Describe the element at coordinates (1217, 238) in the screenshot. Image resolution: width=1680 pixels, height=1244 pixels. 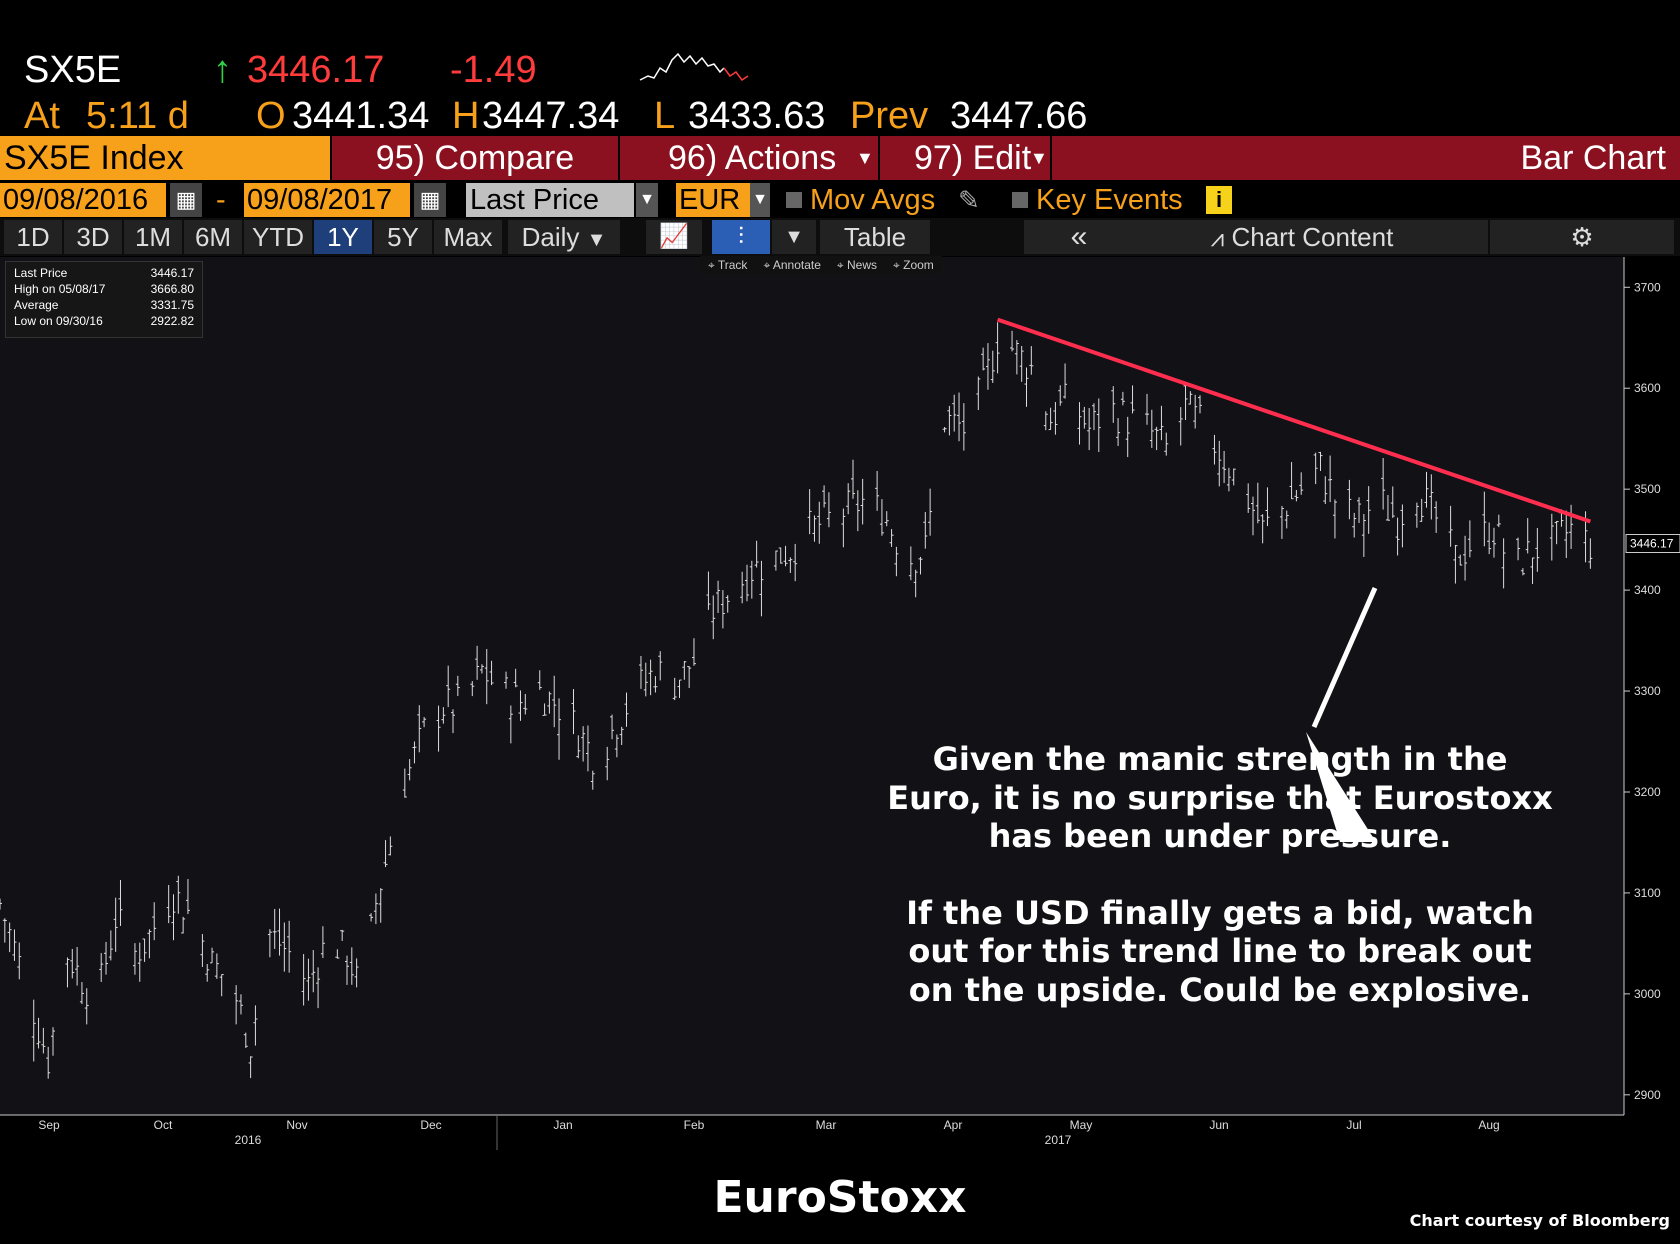
I see `chart-content-icon: ⩘` at that location.